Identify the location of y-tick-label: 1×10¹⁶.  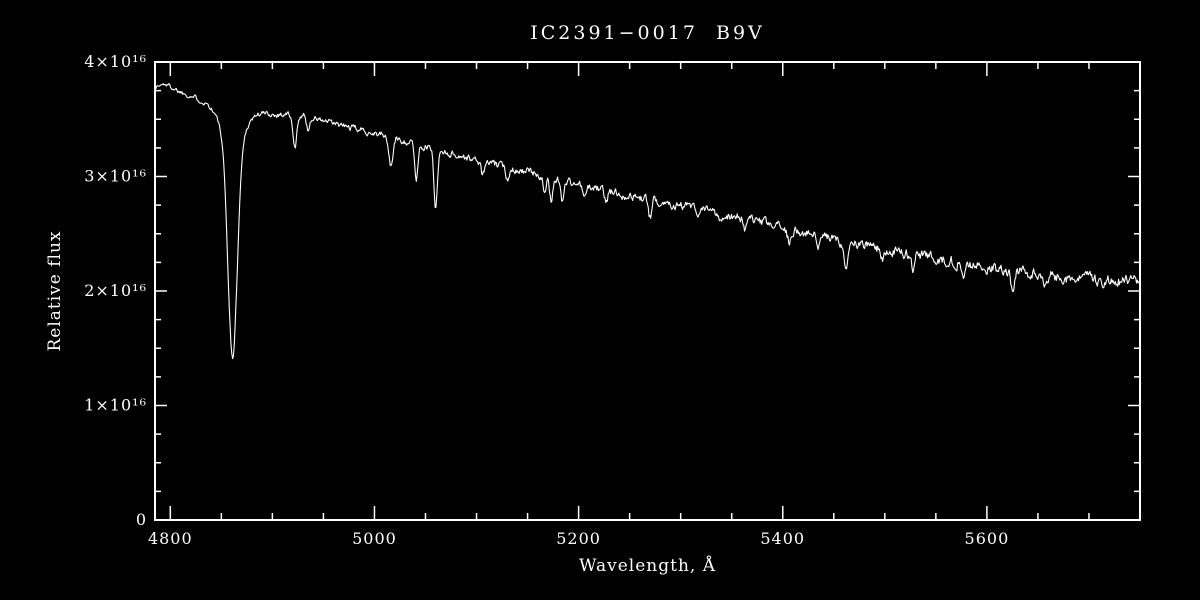
(115, 405).